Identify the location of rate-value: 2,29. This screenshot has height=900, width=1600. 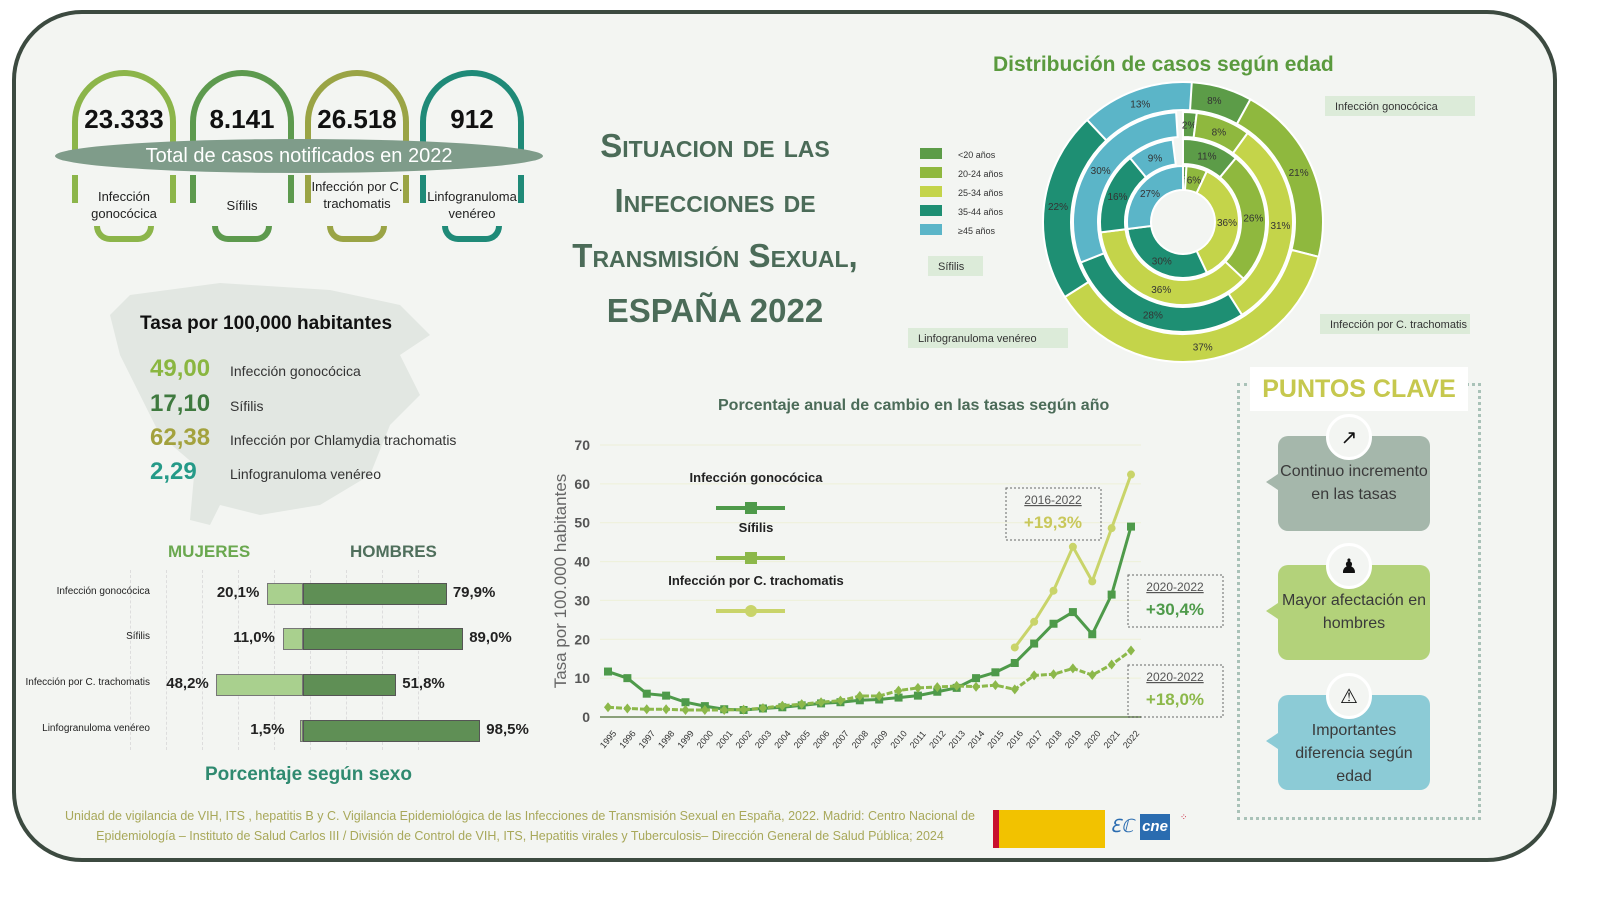
(173, 471).